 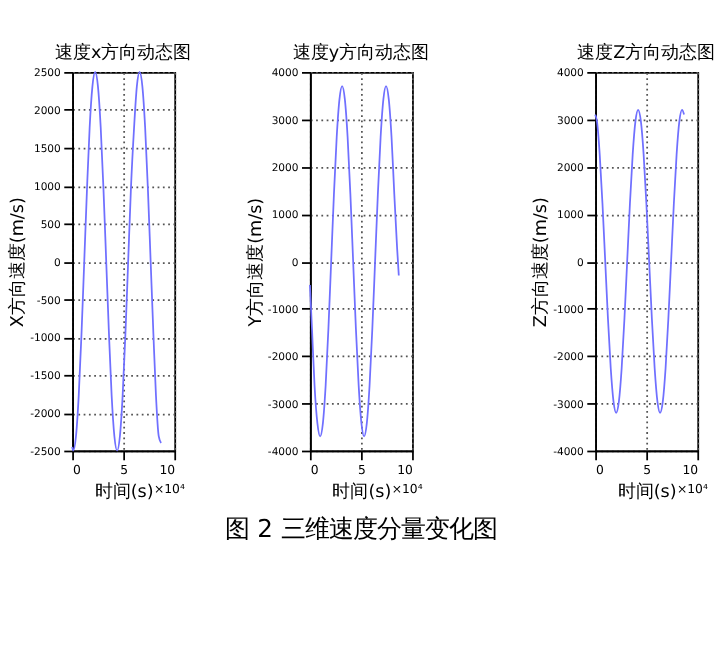 I want to click on chart-title: 速度x方向动态图, so click(x=123, y=52).